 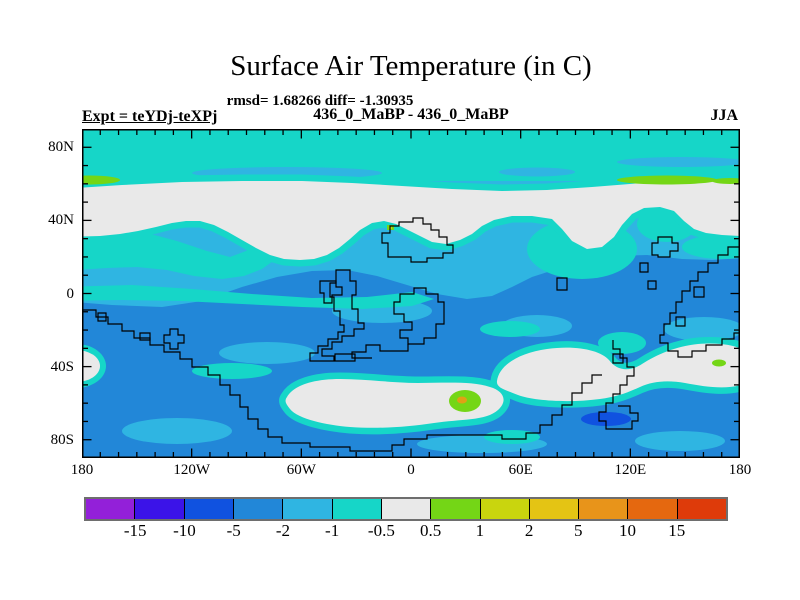 I want to click on colorbar-label-5: 5, so click(x=578, y=530).